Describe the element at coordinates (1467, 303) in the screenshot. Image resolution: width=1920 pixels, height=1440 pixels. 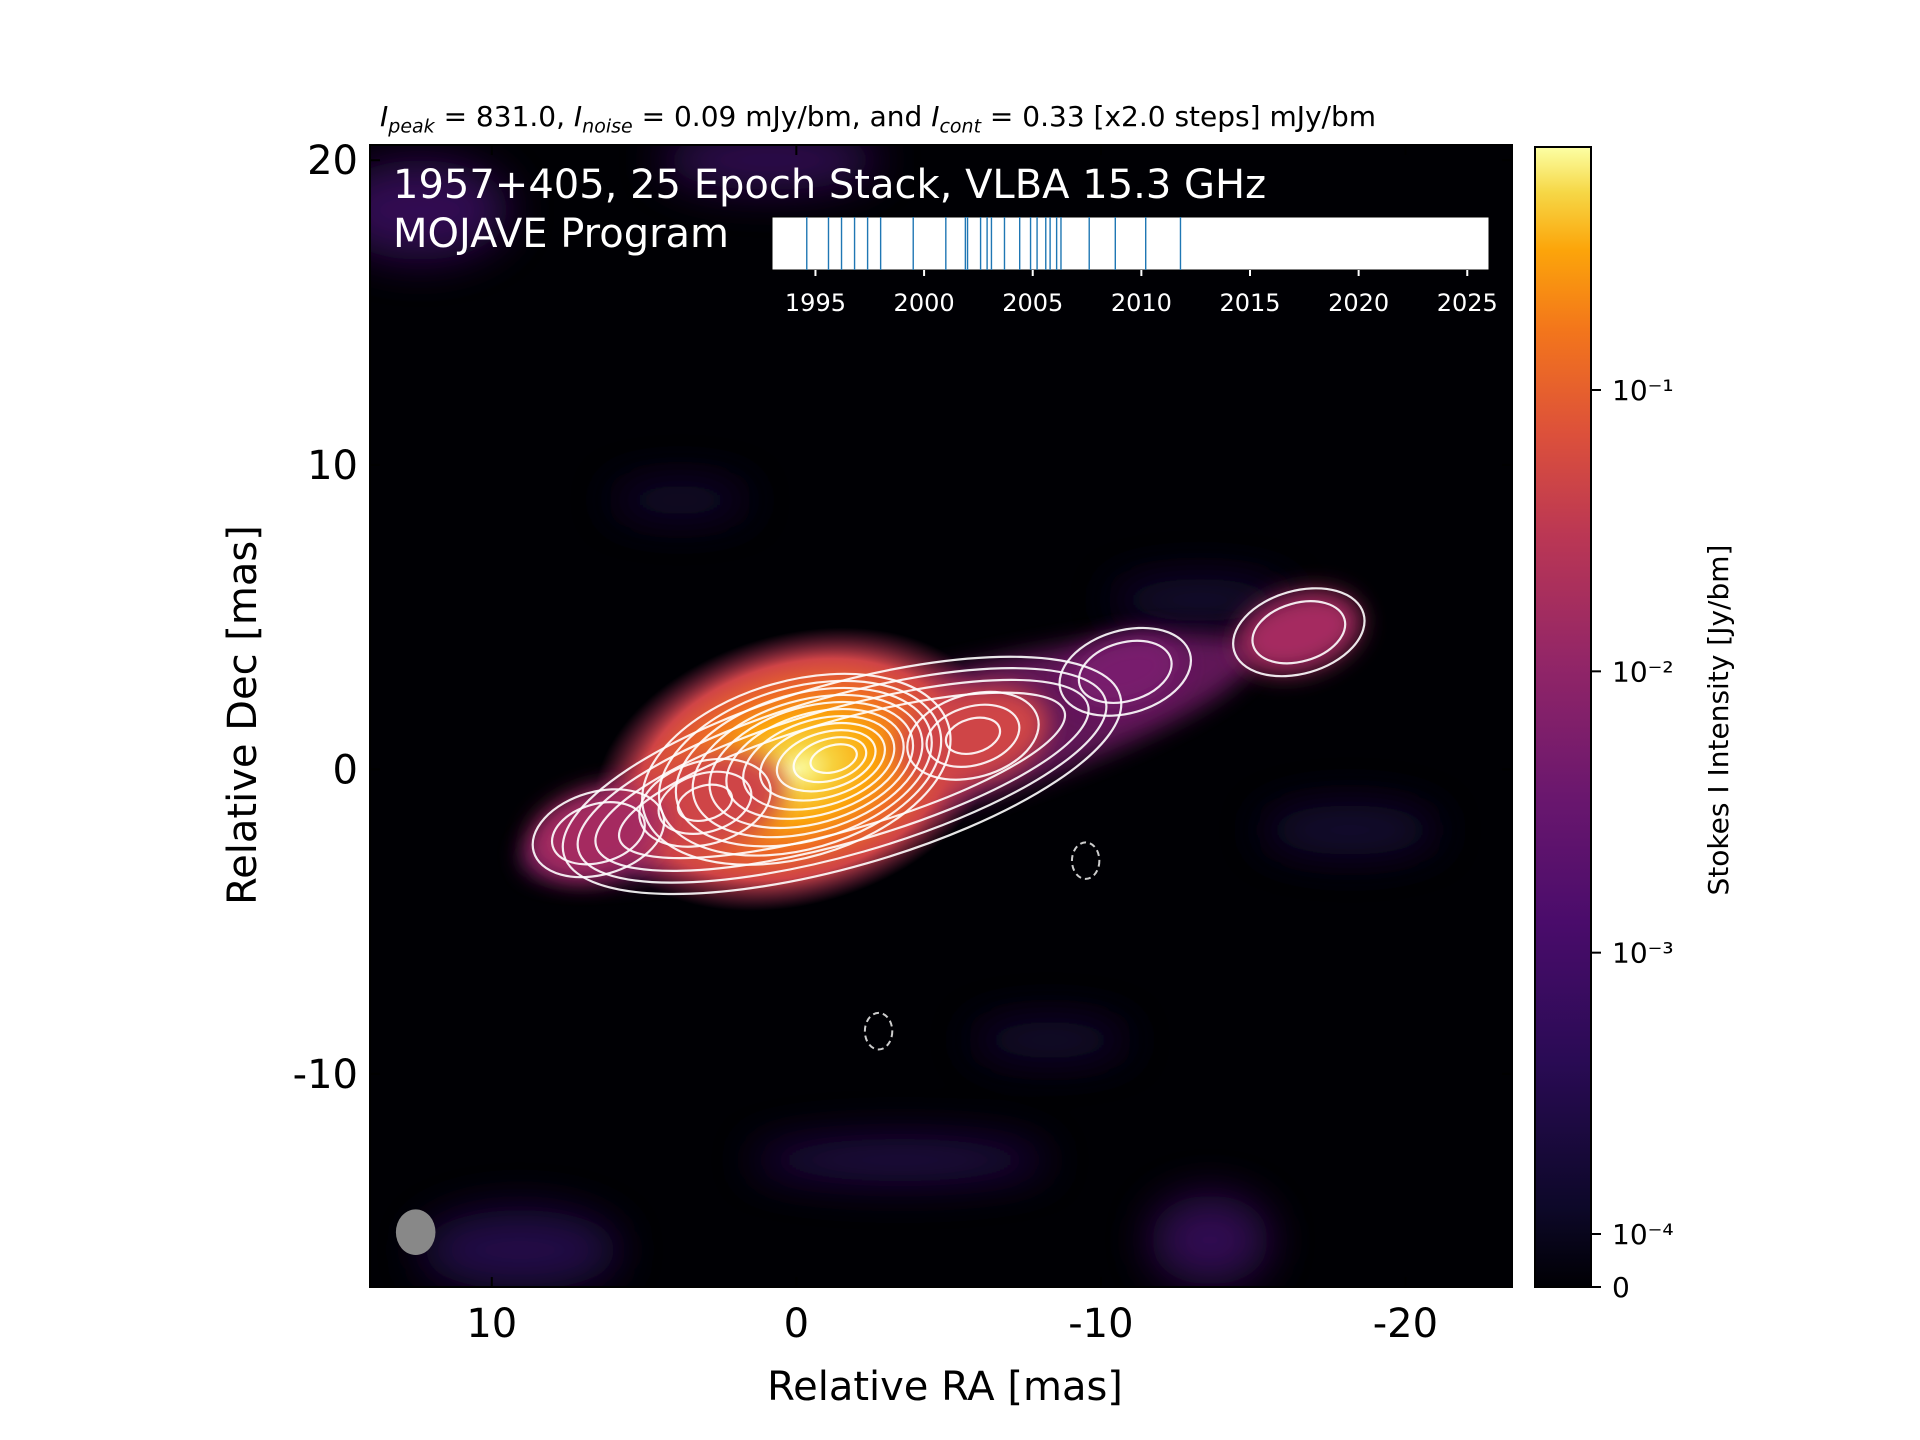
I see `timeline-tick-label: 2025` at that location.